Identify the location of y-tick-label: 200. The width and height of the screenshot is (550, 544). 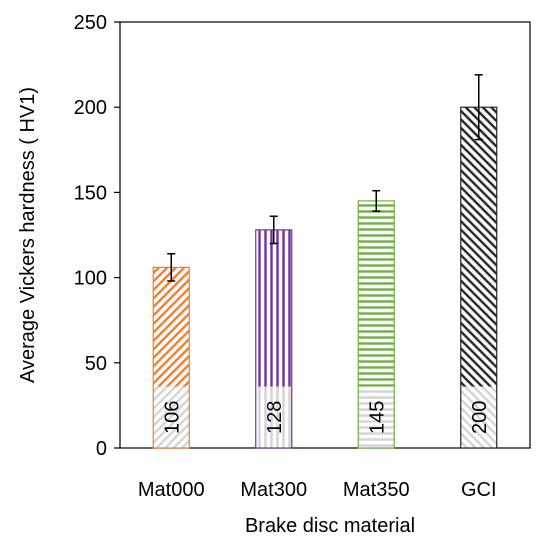
(90, 108).